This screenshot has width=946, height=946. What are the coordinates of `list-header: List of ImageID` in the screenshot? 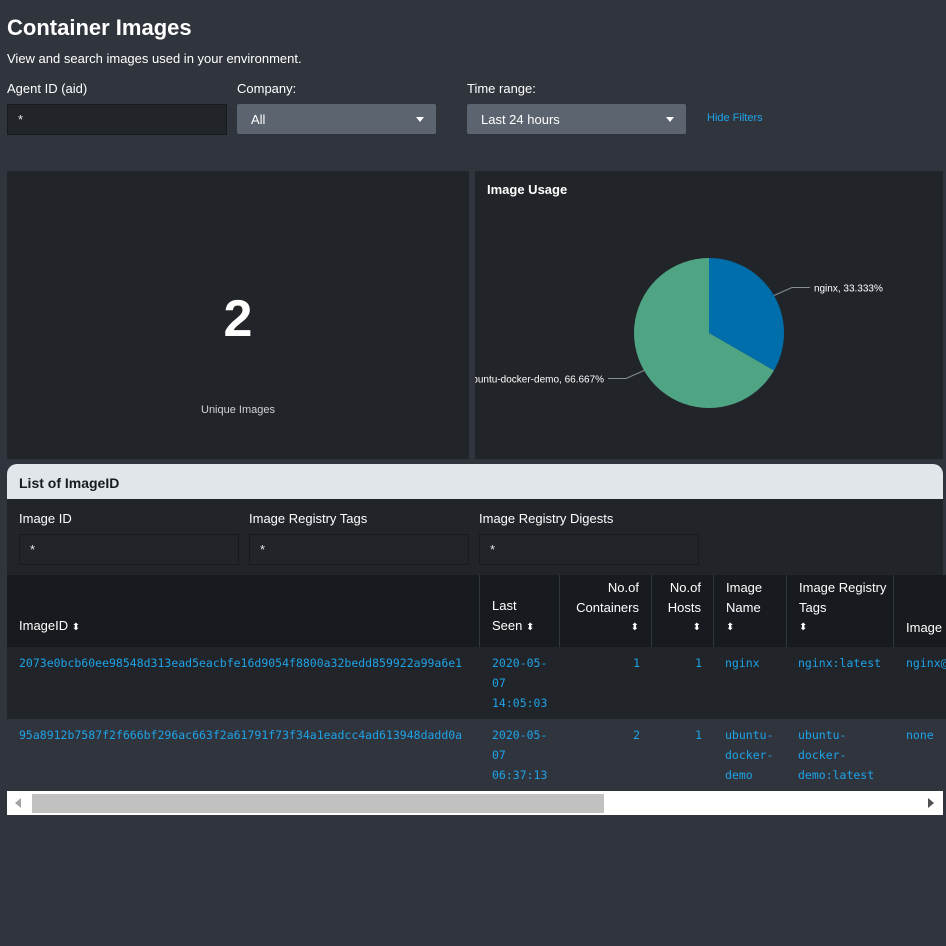 It's located at (475, 481).